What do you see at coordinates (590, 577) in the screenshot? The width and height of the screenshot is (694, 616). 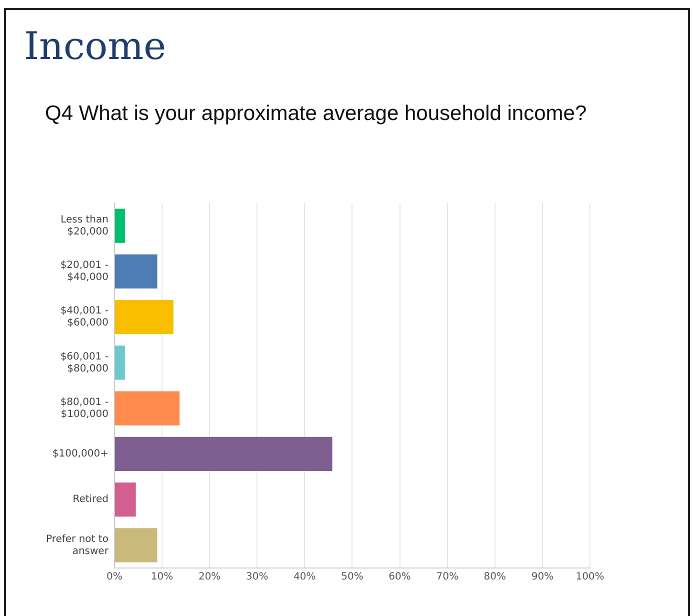 I see `x-tick-label: 100%` at bounding box center [590, 577].